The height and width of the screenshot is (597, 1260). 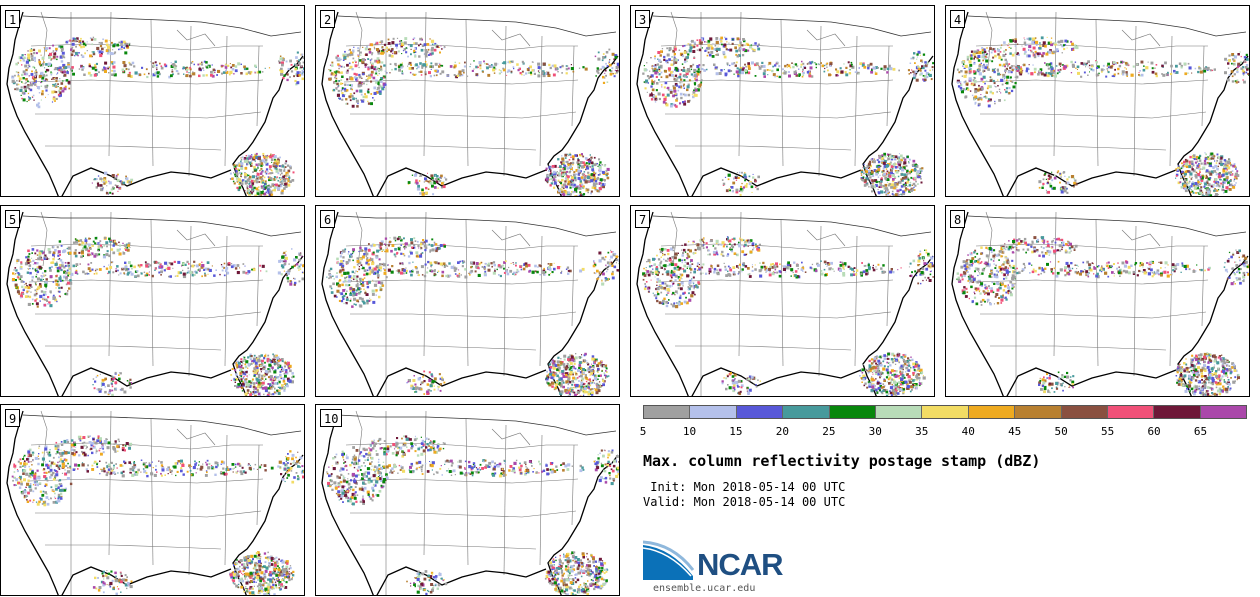 I want to click on panel-number-label: 10, so click(x=331, y=418).